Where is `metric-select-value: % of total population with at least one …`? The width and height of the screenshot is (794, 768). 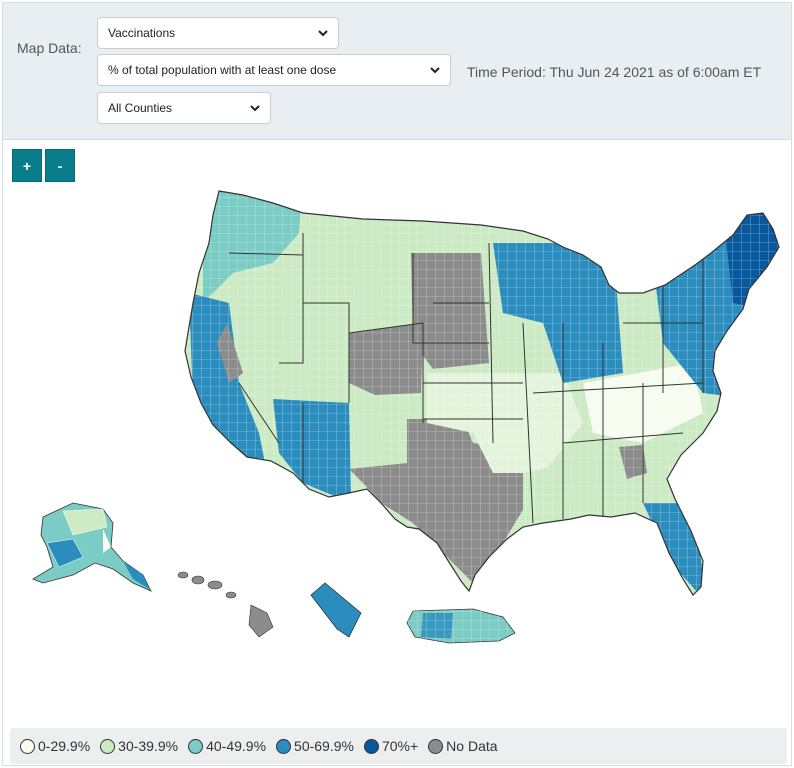
metric-select-value: % of total population with at least one … is located at coordinates (222, 70).